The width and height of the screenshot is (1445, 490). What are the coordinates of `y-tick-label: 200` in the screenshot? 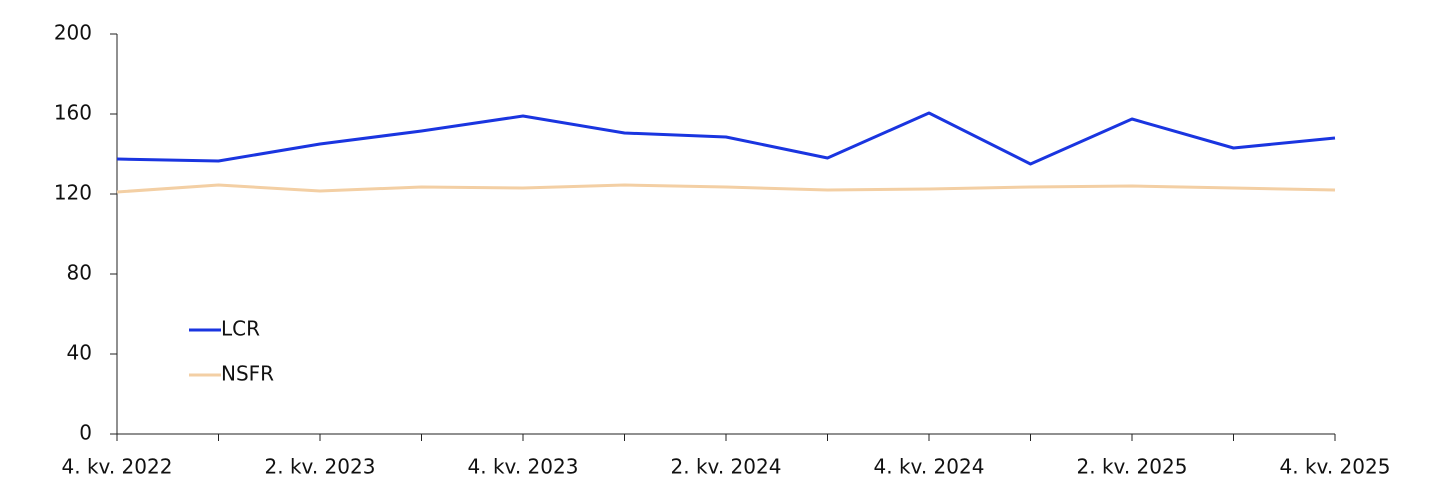 It's located at (73, 33).